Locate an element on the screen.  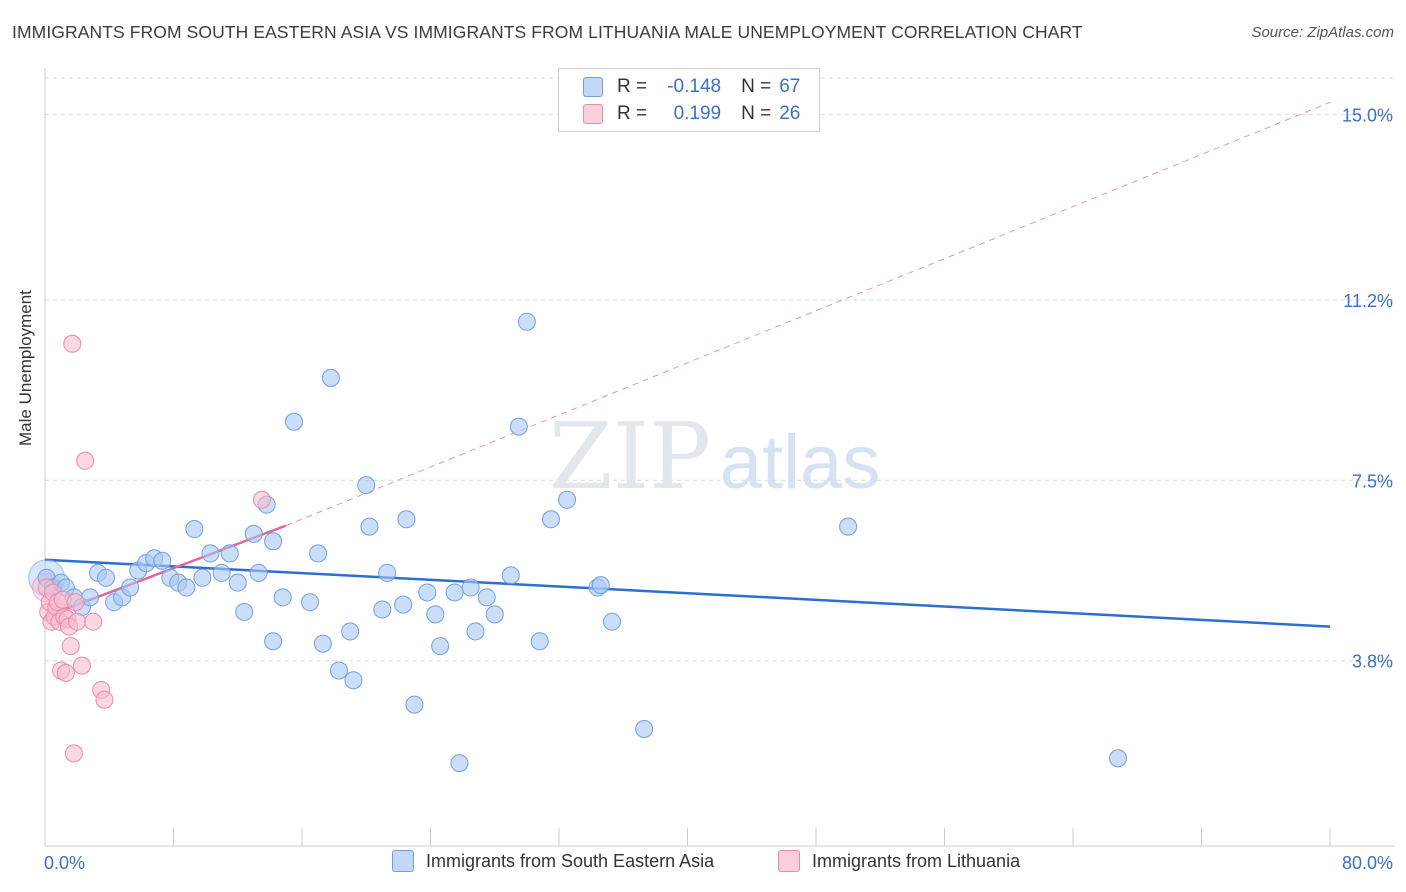
legend-item-south-eastern-asia: Immigrants from South Eastern Asia is located at coordinates (553, 861).